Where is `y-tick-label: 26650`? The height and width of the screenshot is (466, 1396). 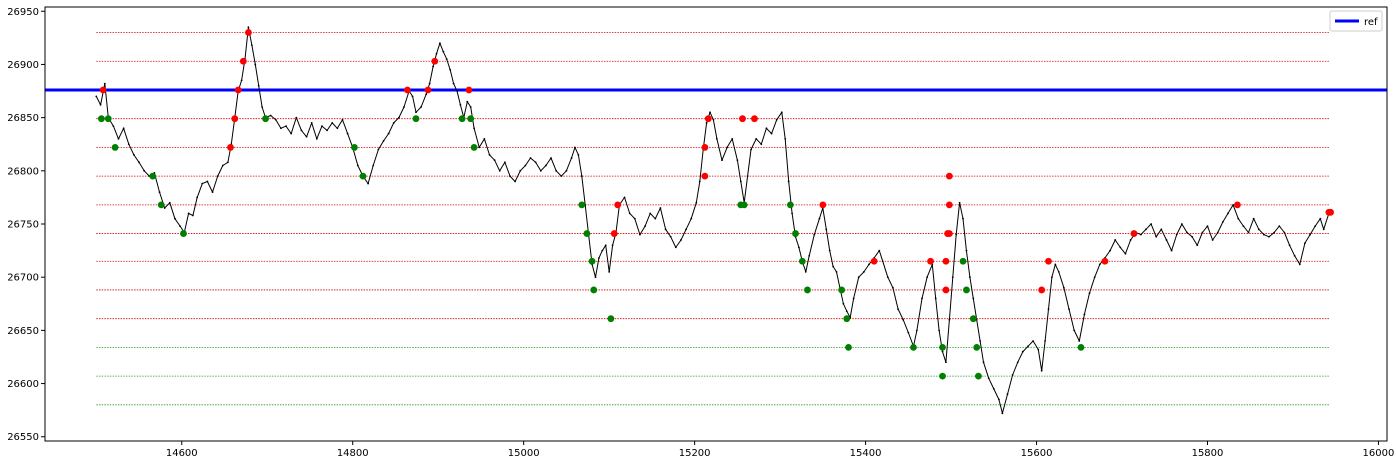
y-tick-label: 26650 is located at coordinates (23, 331).